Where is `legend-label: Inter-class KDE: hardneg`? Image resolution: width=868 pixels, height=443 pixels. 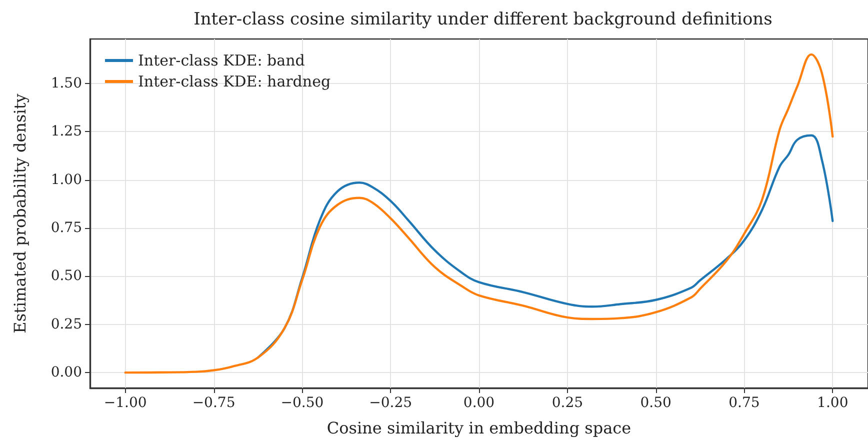
legend-label: Inter-class KDE: hardneg is located at coordinates (234, 81).